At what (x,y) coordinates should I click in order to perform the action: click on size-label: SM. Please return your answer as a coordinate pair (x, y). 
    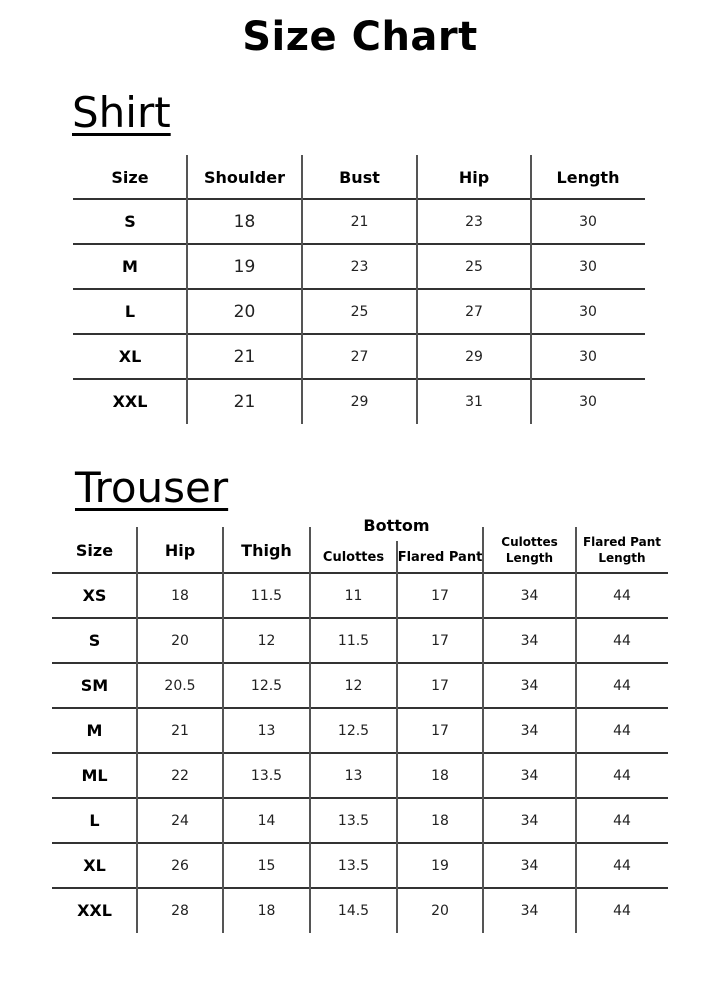
    Looking at the image, I should click on (94, 685).